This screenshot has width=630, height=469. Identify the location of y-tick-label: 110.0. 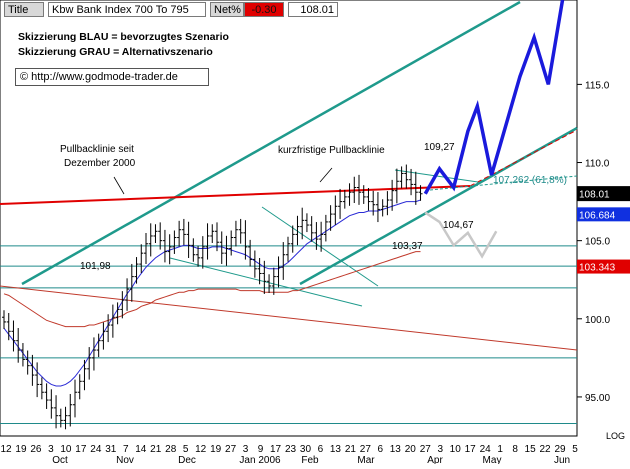
(597, 164).